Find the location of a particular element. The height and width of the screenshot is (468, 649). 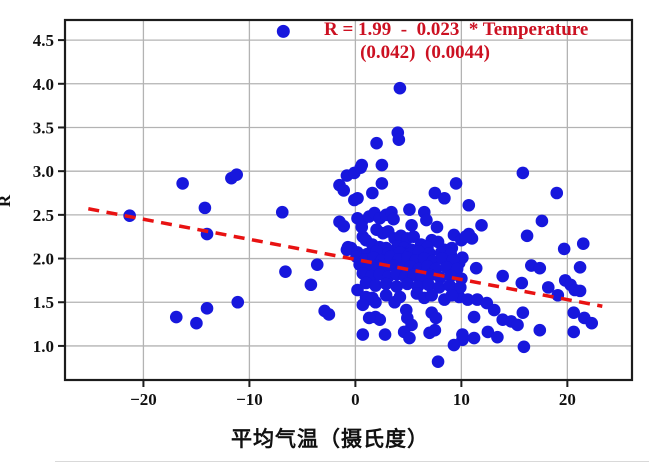

y-tick-label: 3.5 is located at coordinates (43, 127).